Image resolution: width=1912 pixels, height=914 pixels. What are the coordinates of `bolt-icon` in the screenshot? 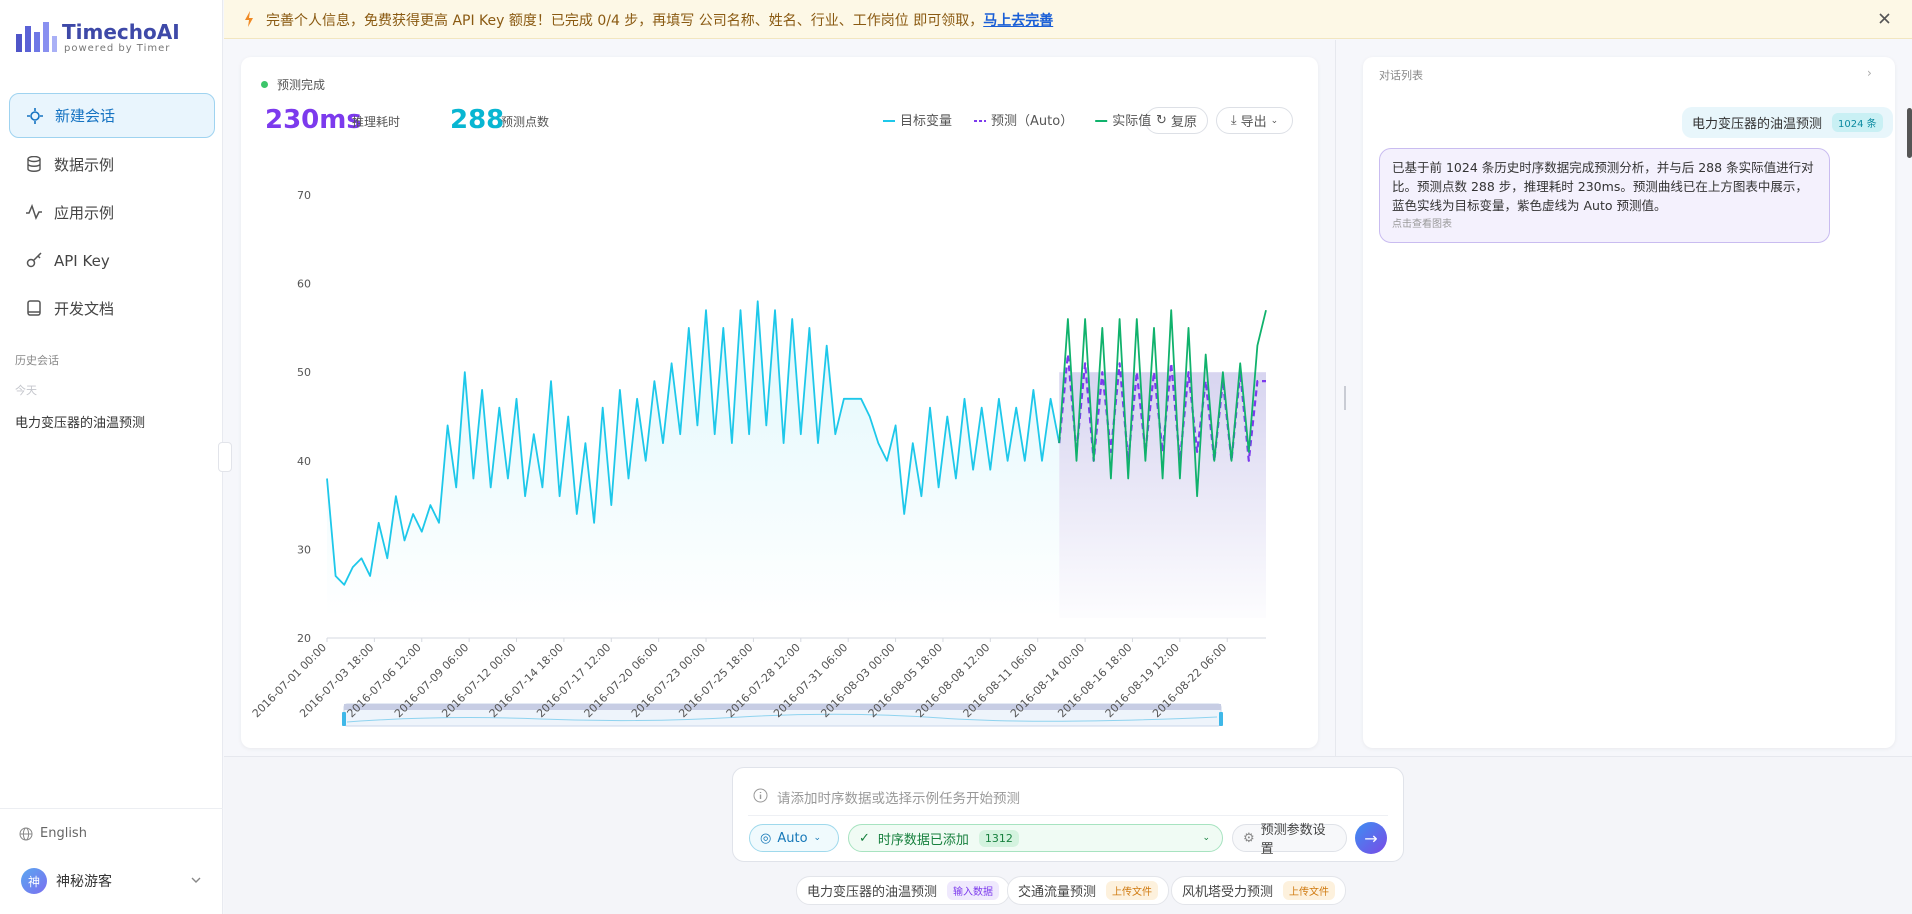 It's located at (249, 19).